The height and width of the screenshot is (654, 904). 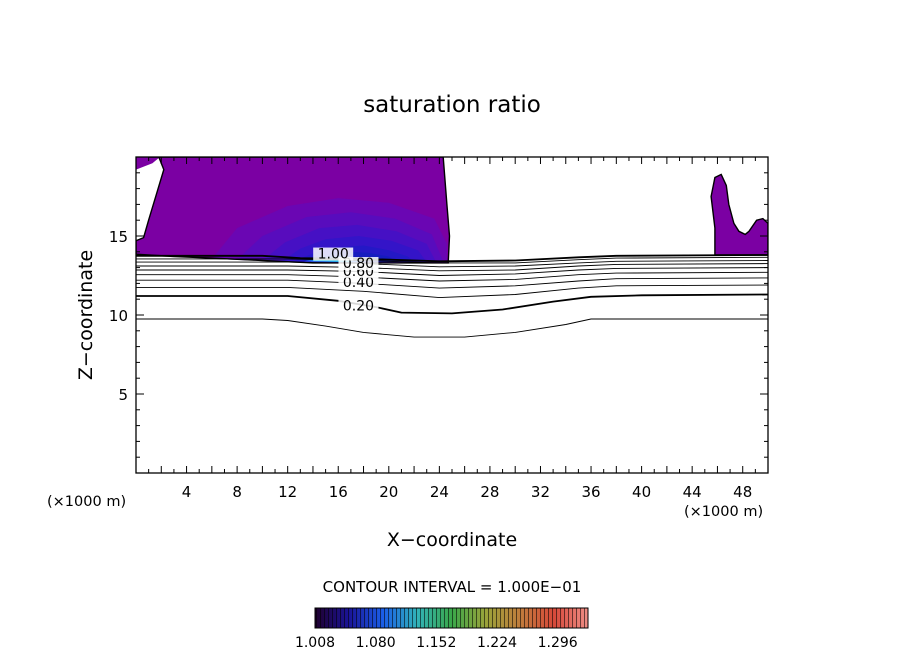 I want to click on x-tick-label-44: 44, so click(x=692, y=492).